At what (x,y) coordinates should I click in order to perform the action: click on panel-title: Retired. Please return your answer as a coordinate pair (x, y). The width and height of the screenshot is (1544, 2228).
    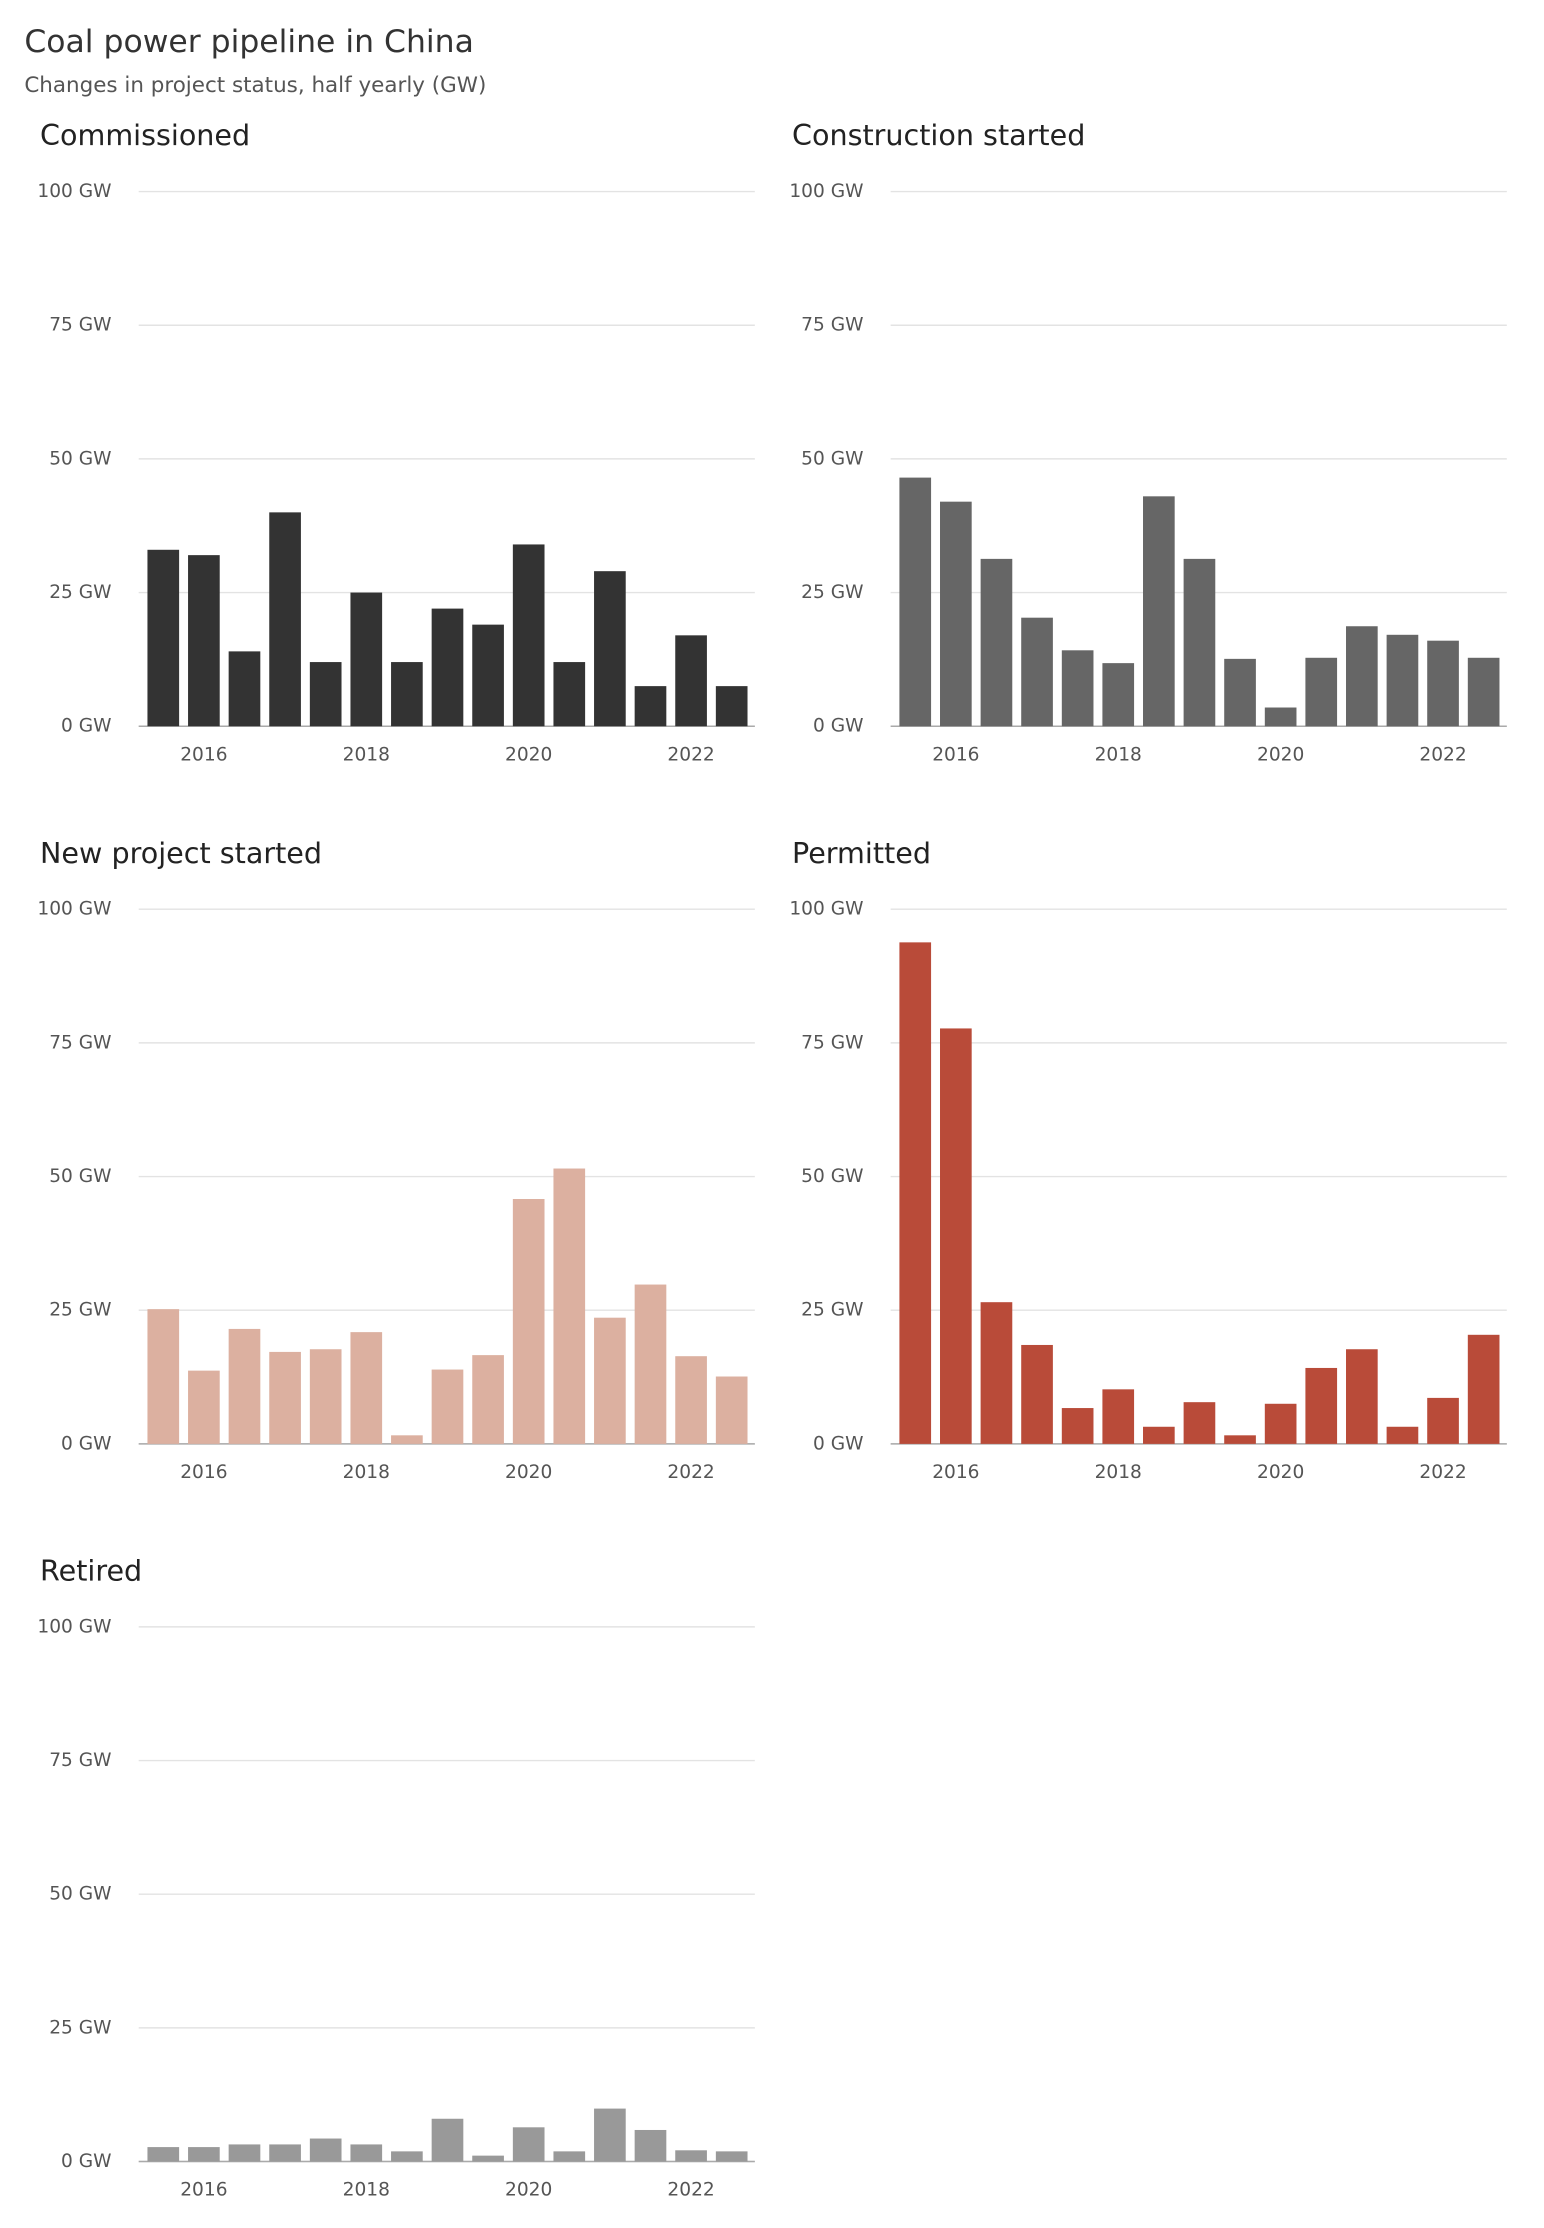
    Looking at the image, I should click on (91, 1571).